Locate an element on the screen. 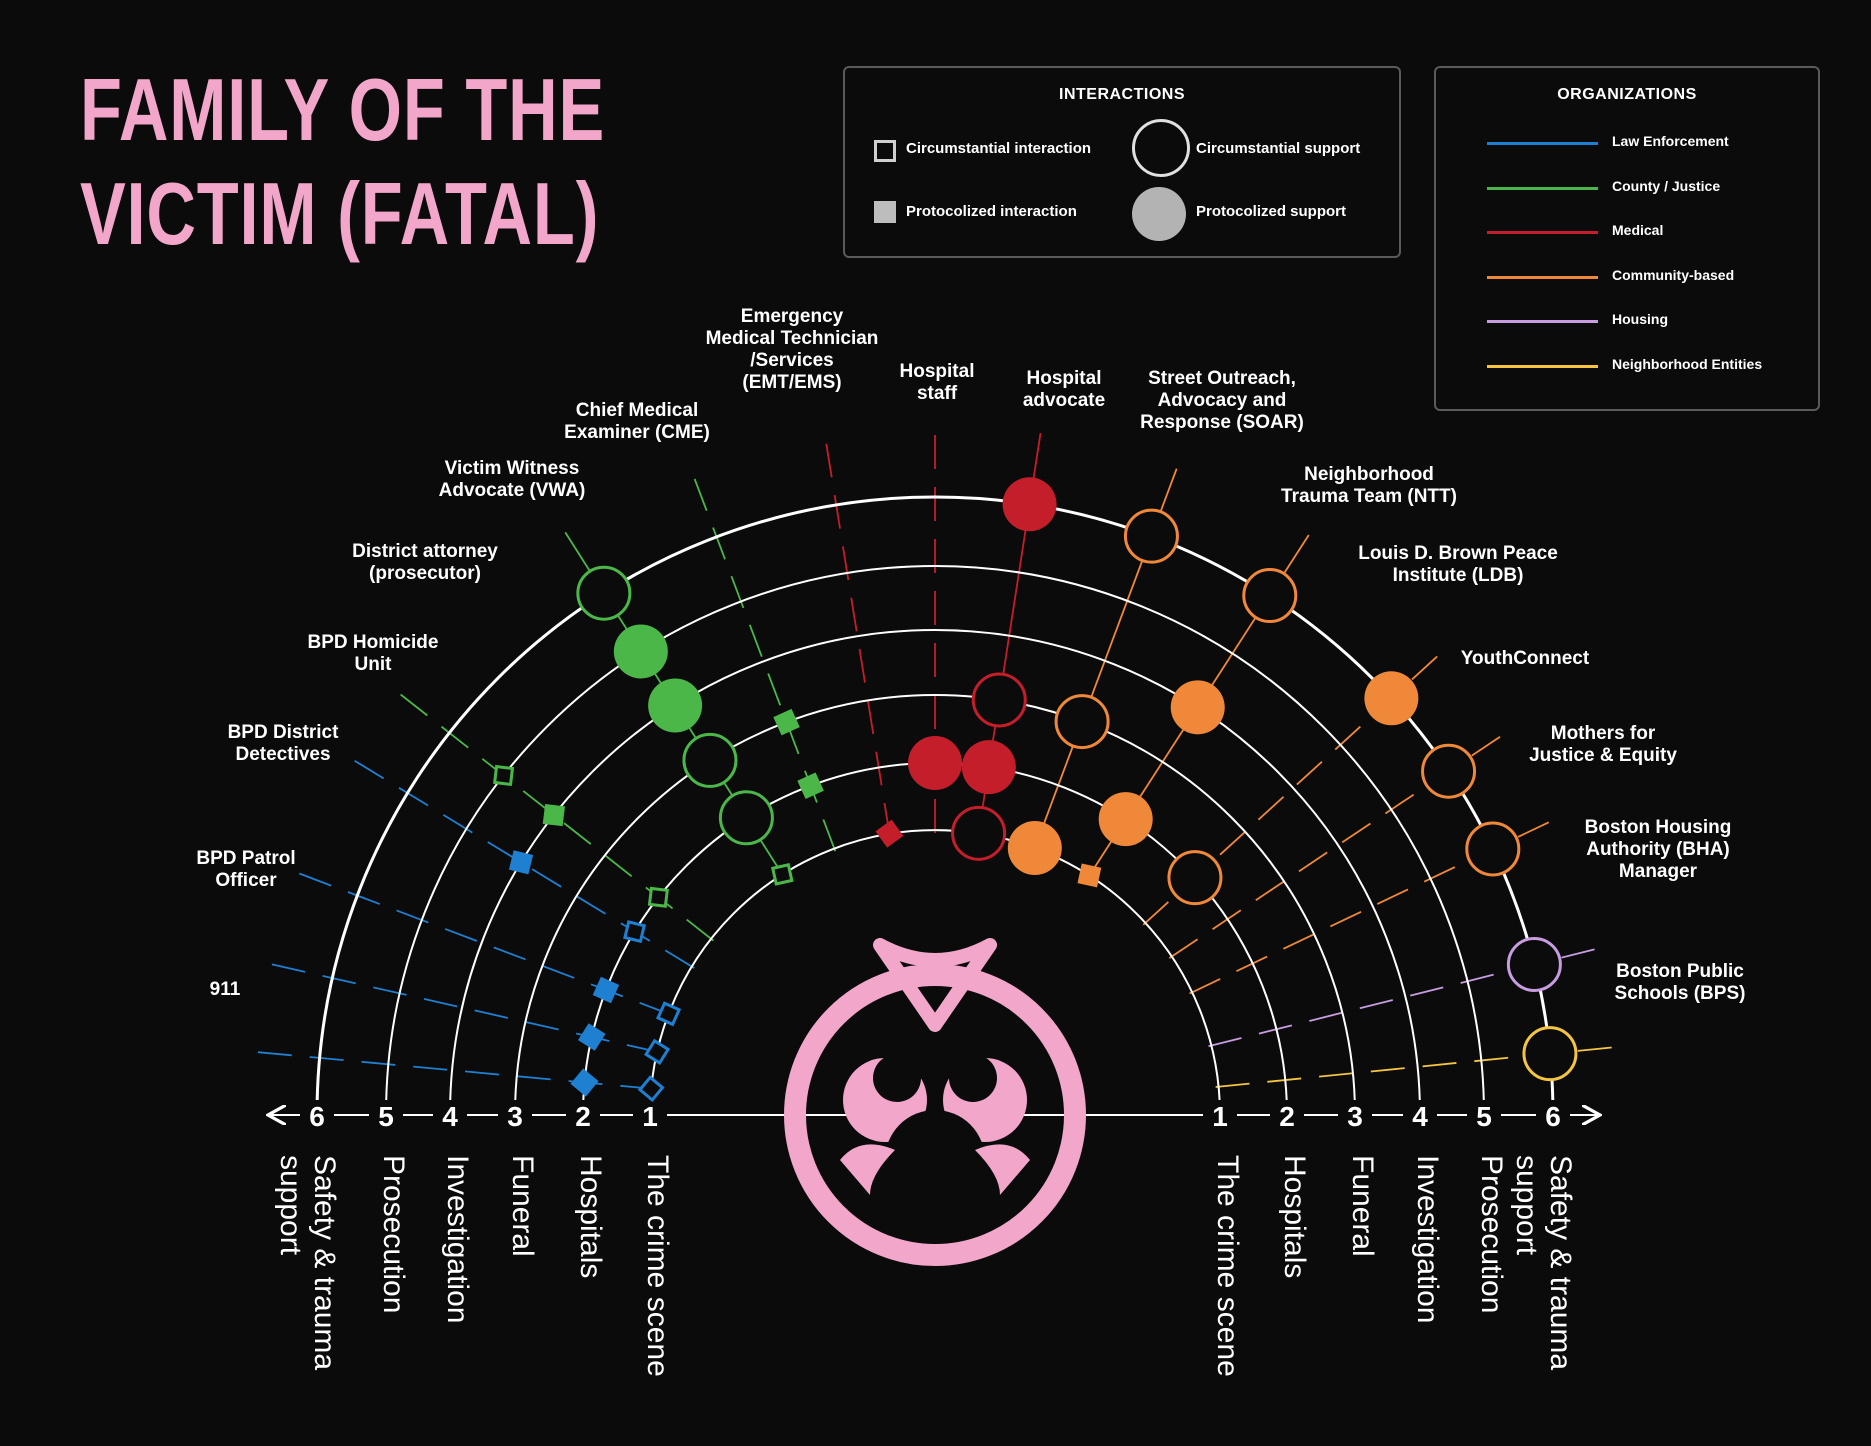 The image size is (1871, 1446). svg-text: Response (SOAR) is located at coordinates (1222, 422).